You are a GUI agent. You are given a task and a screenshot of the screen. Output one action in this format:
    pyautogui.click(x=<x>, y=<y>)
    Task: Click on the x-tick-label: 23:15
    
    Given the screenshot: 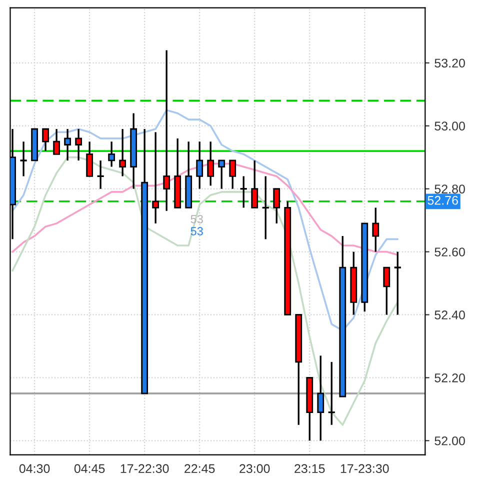 What is the action you would take?
    pyautogui.click(x=309, y=469)
    